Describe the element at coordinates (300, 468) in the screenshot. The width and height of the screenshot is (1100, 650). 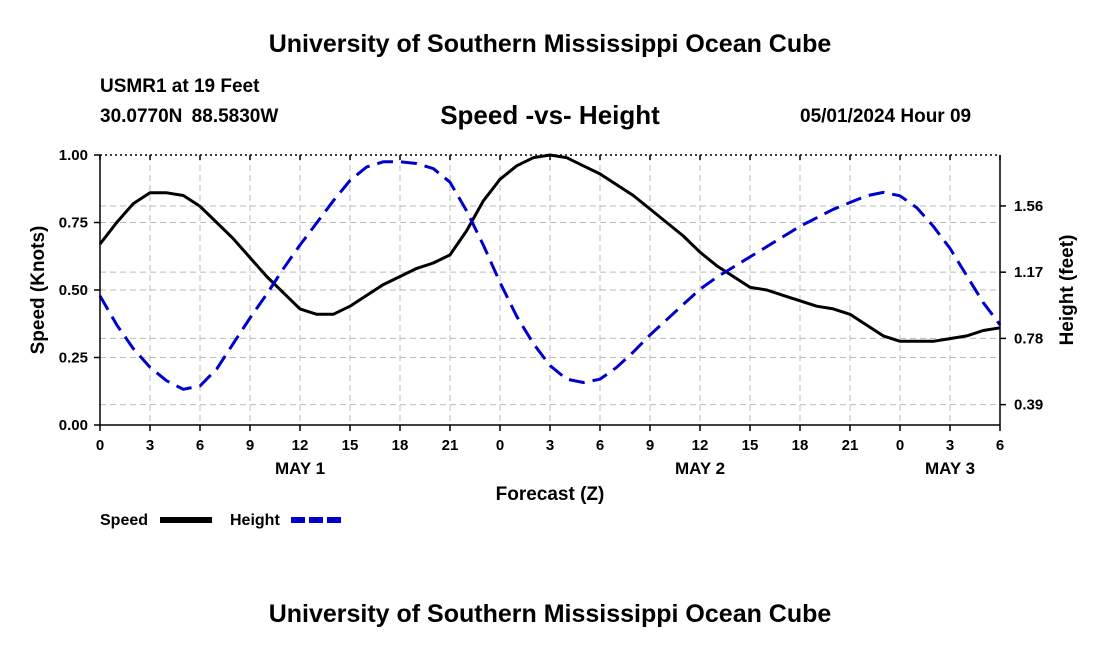
I see `day-label: MAY 1` at that location.